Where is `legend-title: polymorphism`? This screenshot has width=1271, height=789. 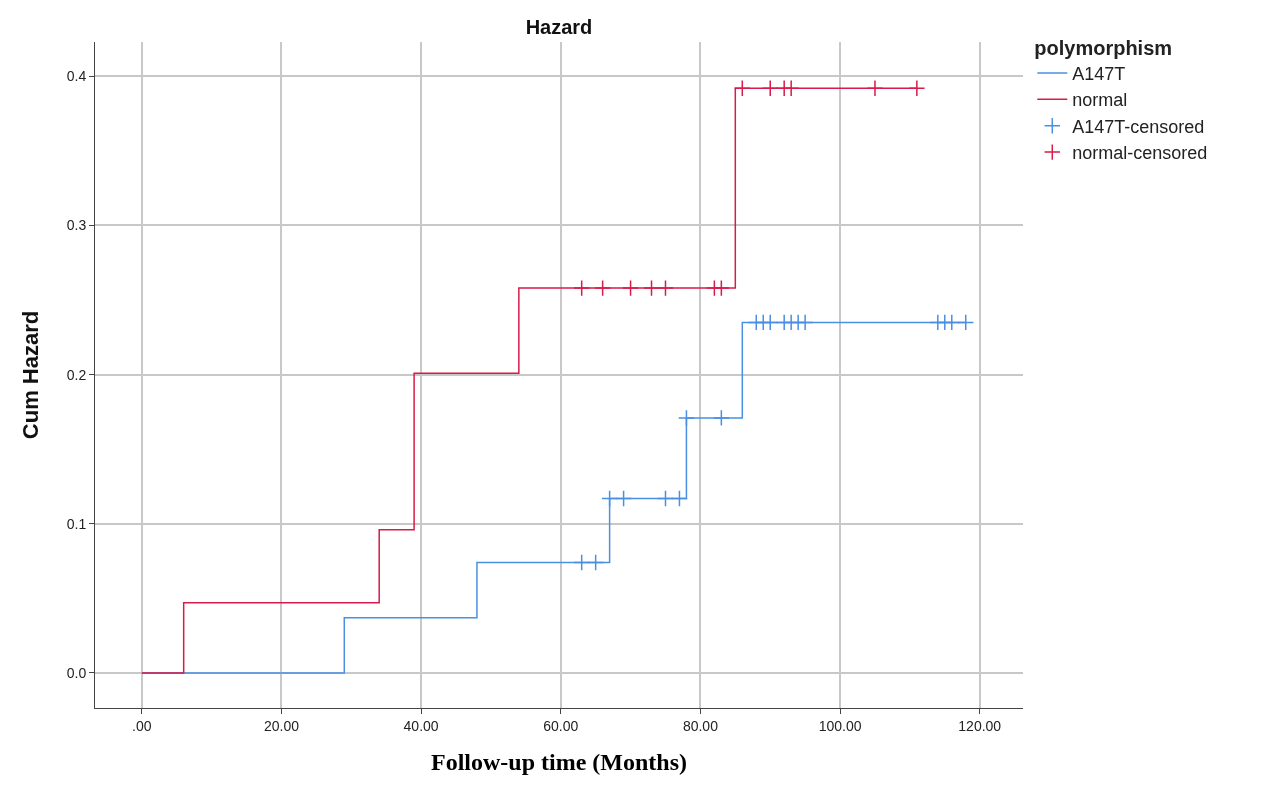 legend-title: polymorphism is located at coordinates (1103, 47).